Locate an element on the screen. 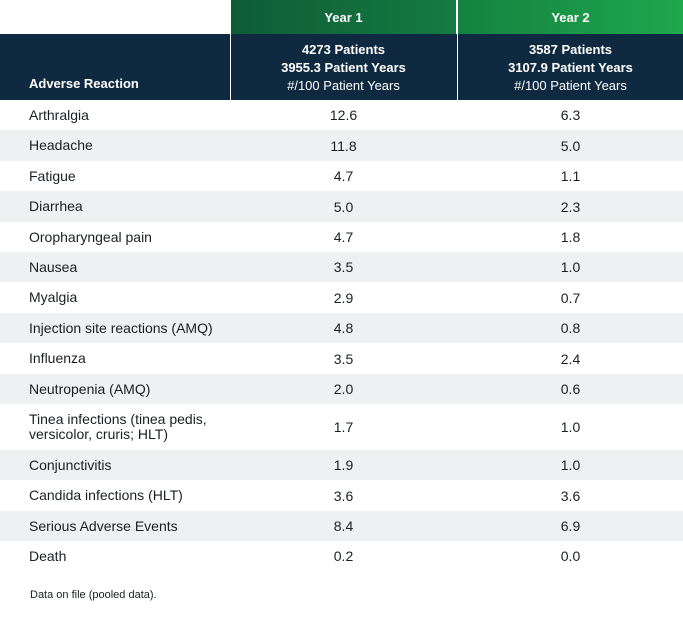 The image size is (683, 617). table-row: Serious Adverse Events 8.4 6.9 is located at coordinates (341, 526).